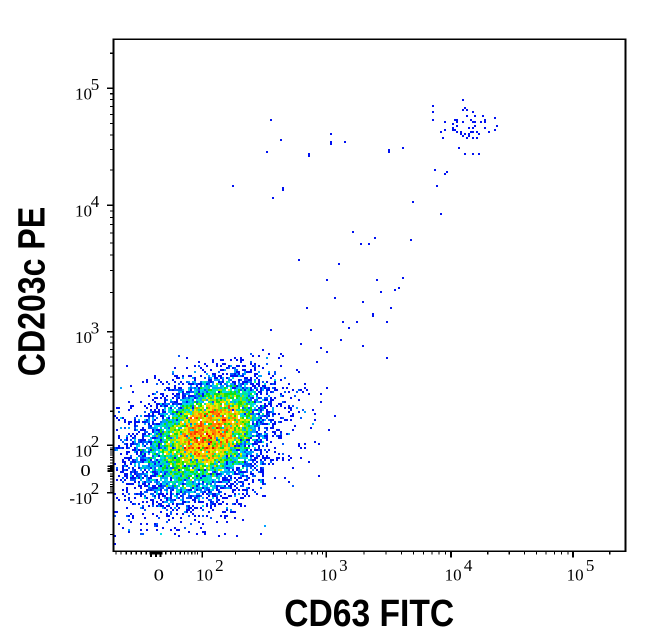  What do you see at coordinates (80, 498) in the screenshot?
I see `svg-text: -10` at bounding box center [80, 498].